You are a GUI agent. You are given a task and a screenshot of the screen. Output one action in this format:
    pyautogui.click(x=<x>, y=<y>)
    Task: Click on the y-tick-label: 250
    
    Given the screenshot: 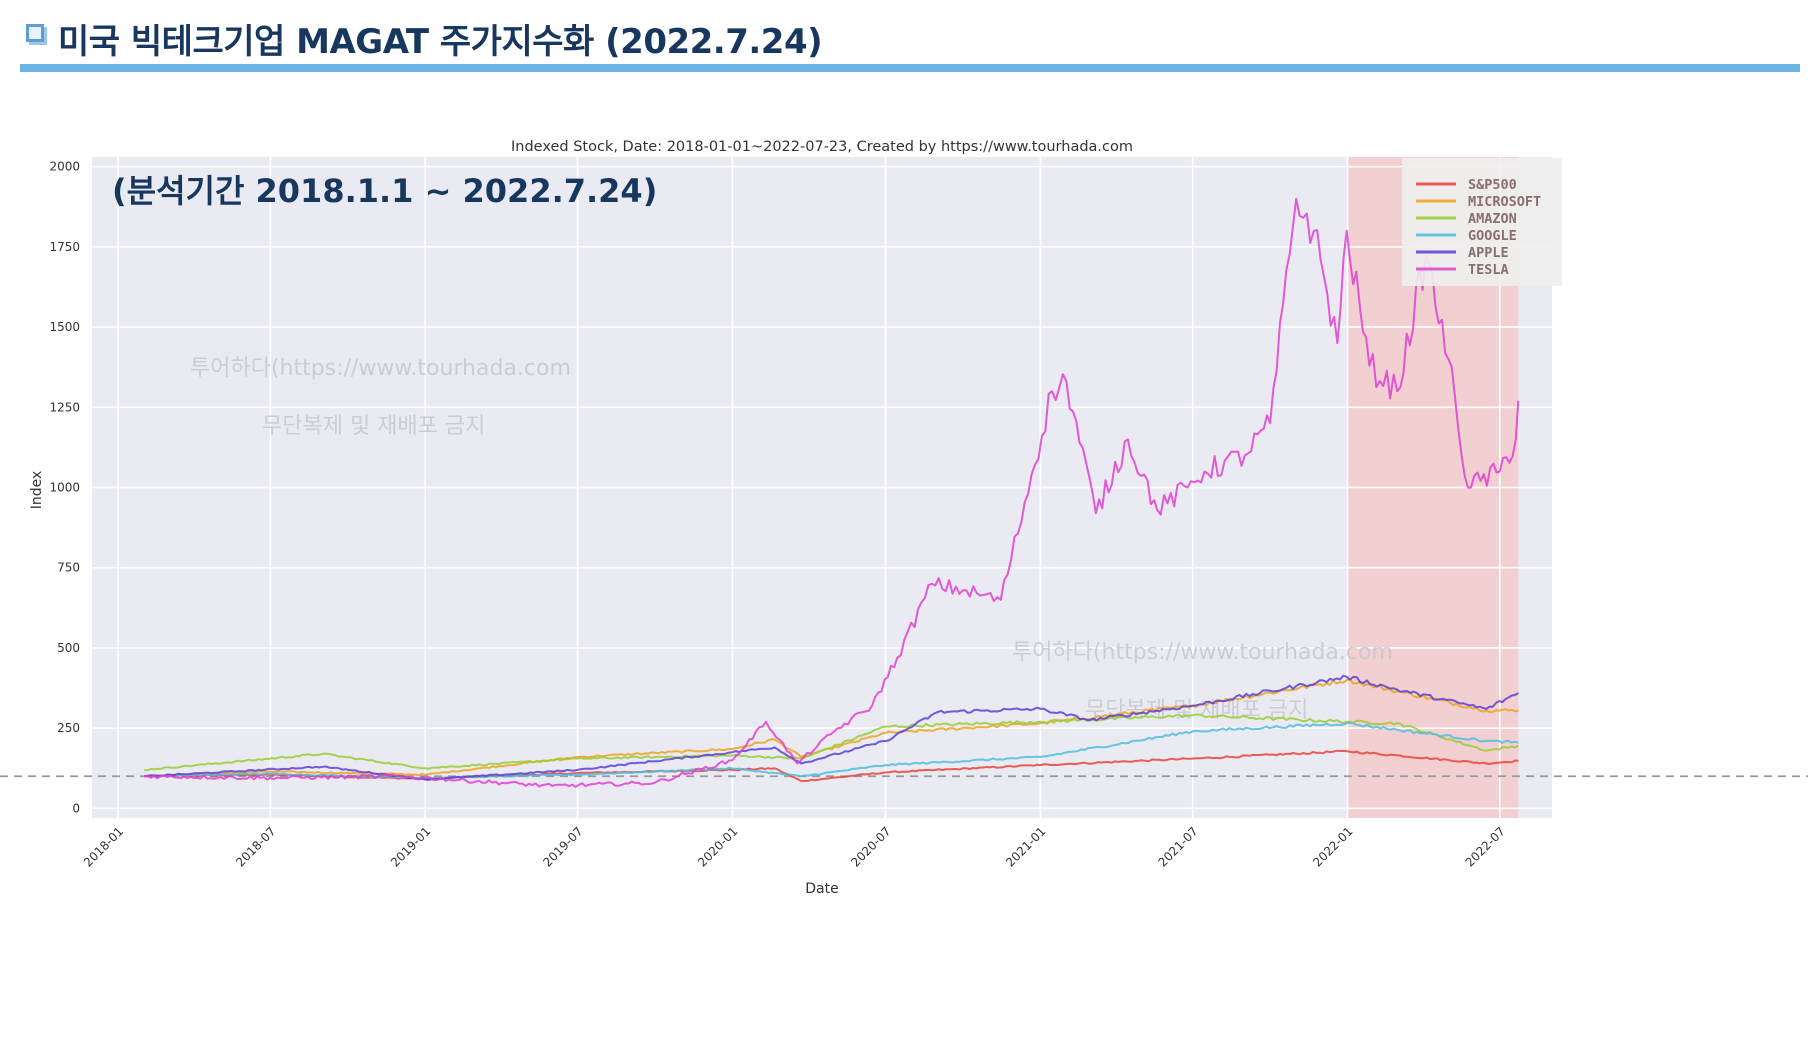 What is the action you would take?
    pyautogui.click(x=68, y=728)
    